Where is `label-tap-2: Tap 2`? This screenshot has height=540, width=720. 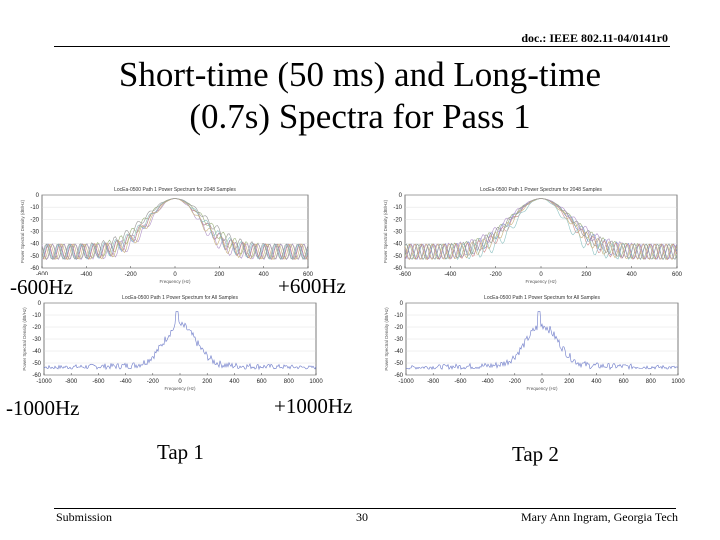
label-tap-2: Tap 2 is located at coordinates (535, 454).